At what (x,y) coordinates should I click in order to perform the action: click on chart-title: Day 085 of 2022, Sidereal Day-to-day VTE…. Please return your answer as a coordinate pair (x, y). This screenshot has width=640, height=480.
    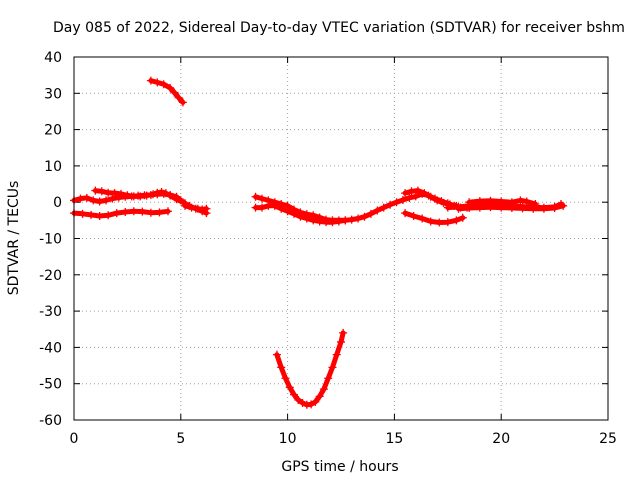
    Looking at the image, I should click on (339, 28).